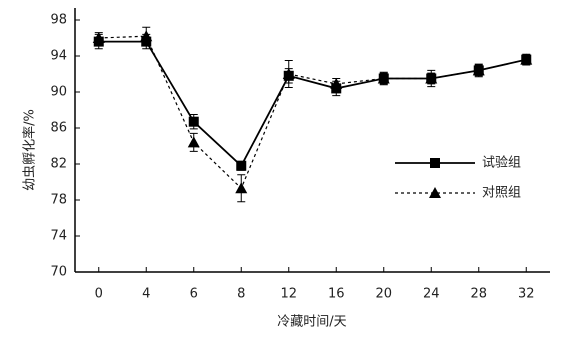  What do you see at coordinates (311, 322) in the screenshot?
I see `x-axis-label: 冷藏时间/天` at bounding box center [311, 322].